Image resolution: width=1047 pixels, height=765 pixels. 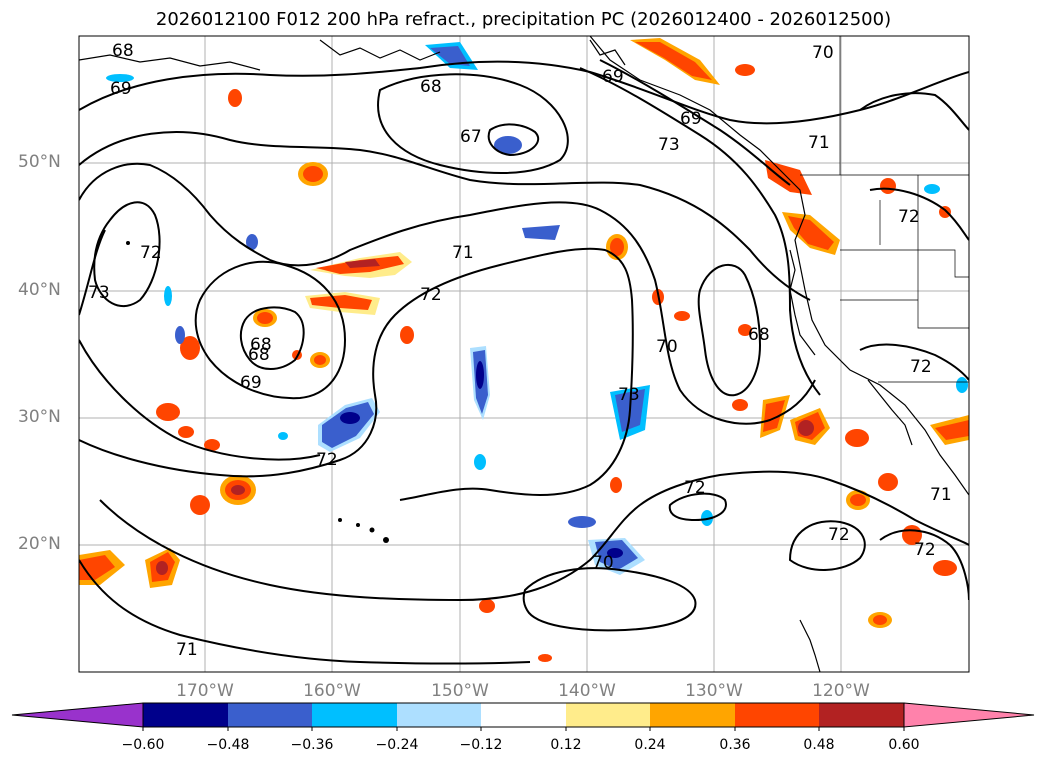 What do you see at coordinates (39, 417) in the screenshot?
I see `lat-label: 30°N` at bounding box center [39, 417].